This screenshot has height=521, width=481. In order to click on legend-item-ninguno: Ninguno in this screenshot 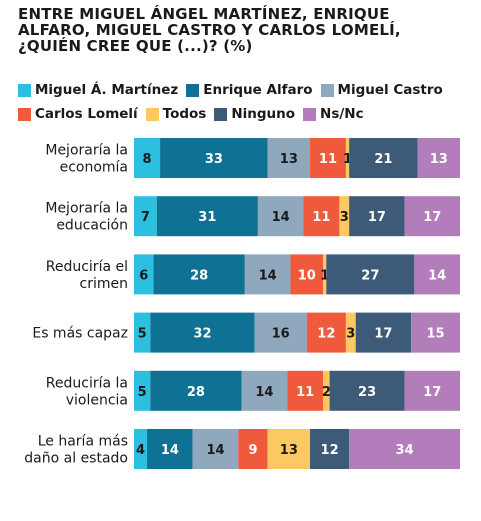, I will do `click(254, 114)`.